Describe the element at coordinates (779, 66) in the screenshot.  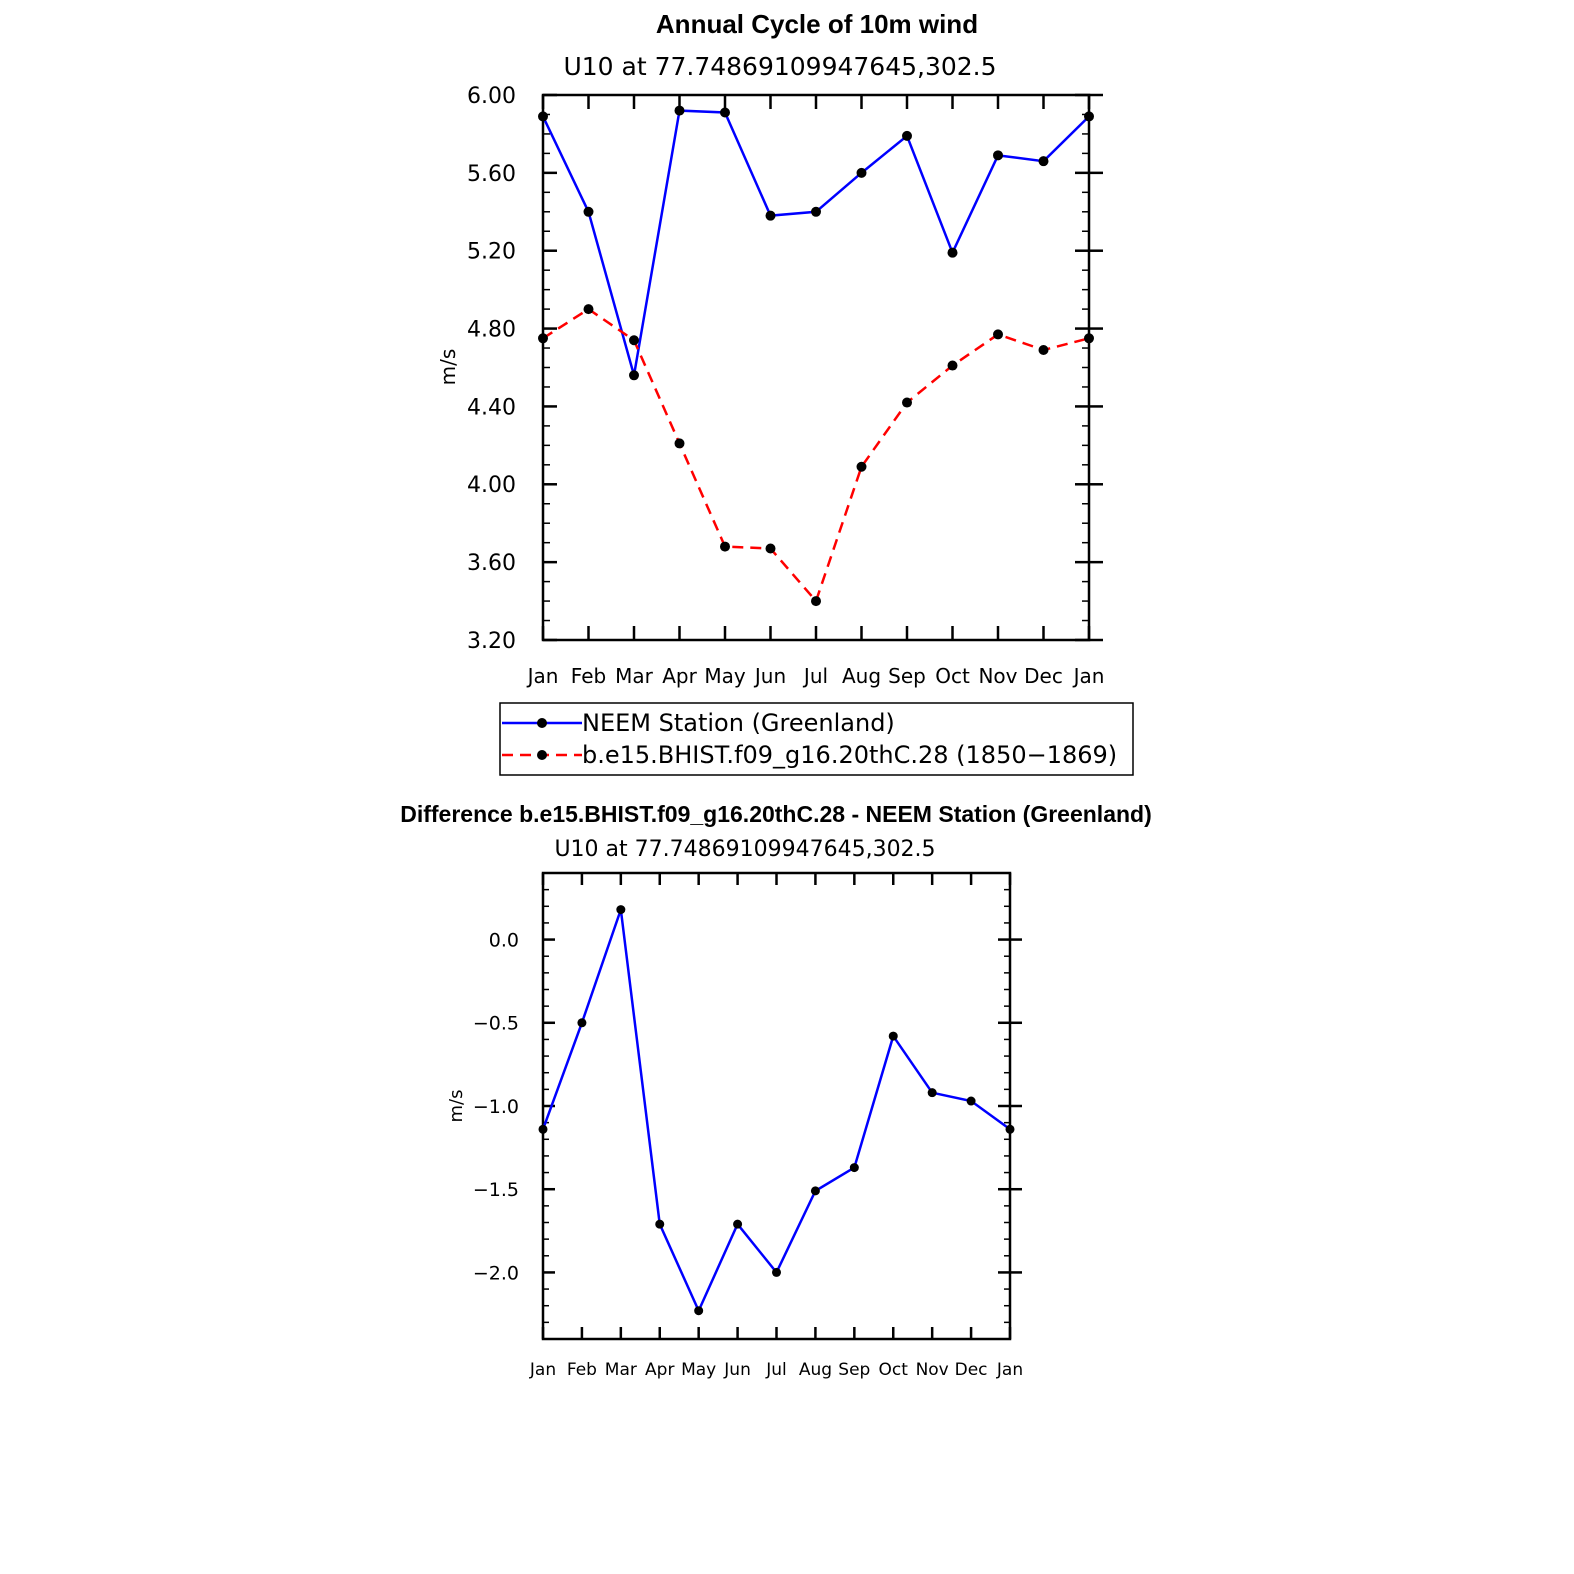
I see `chart1-subtitle: U10 at 77.74869109947645,302.5` at that location.